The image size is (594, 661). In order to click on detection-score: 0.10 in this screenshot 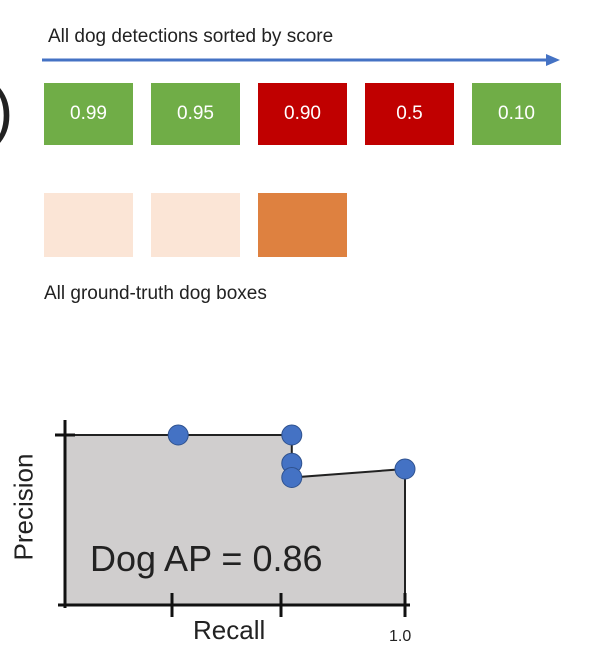, I will do `click(516, 113)`.